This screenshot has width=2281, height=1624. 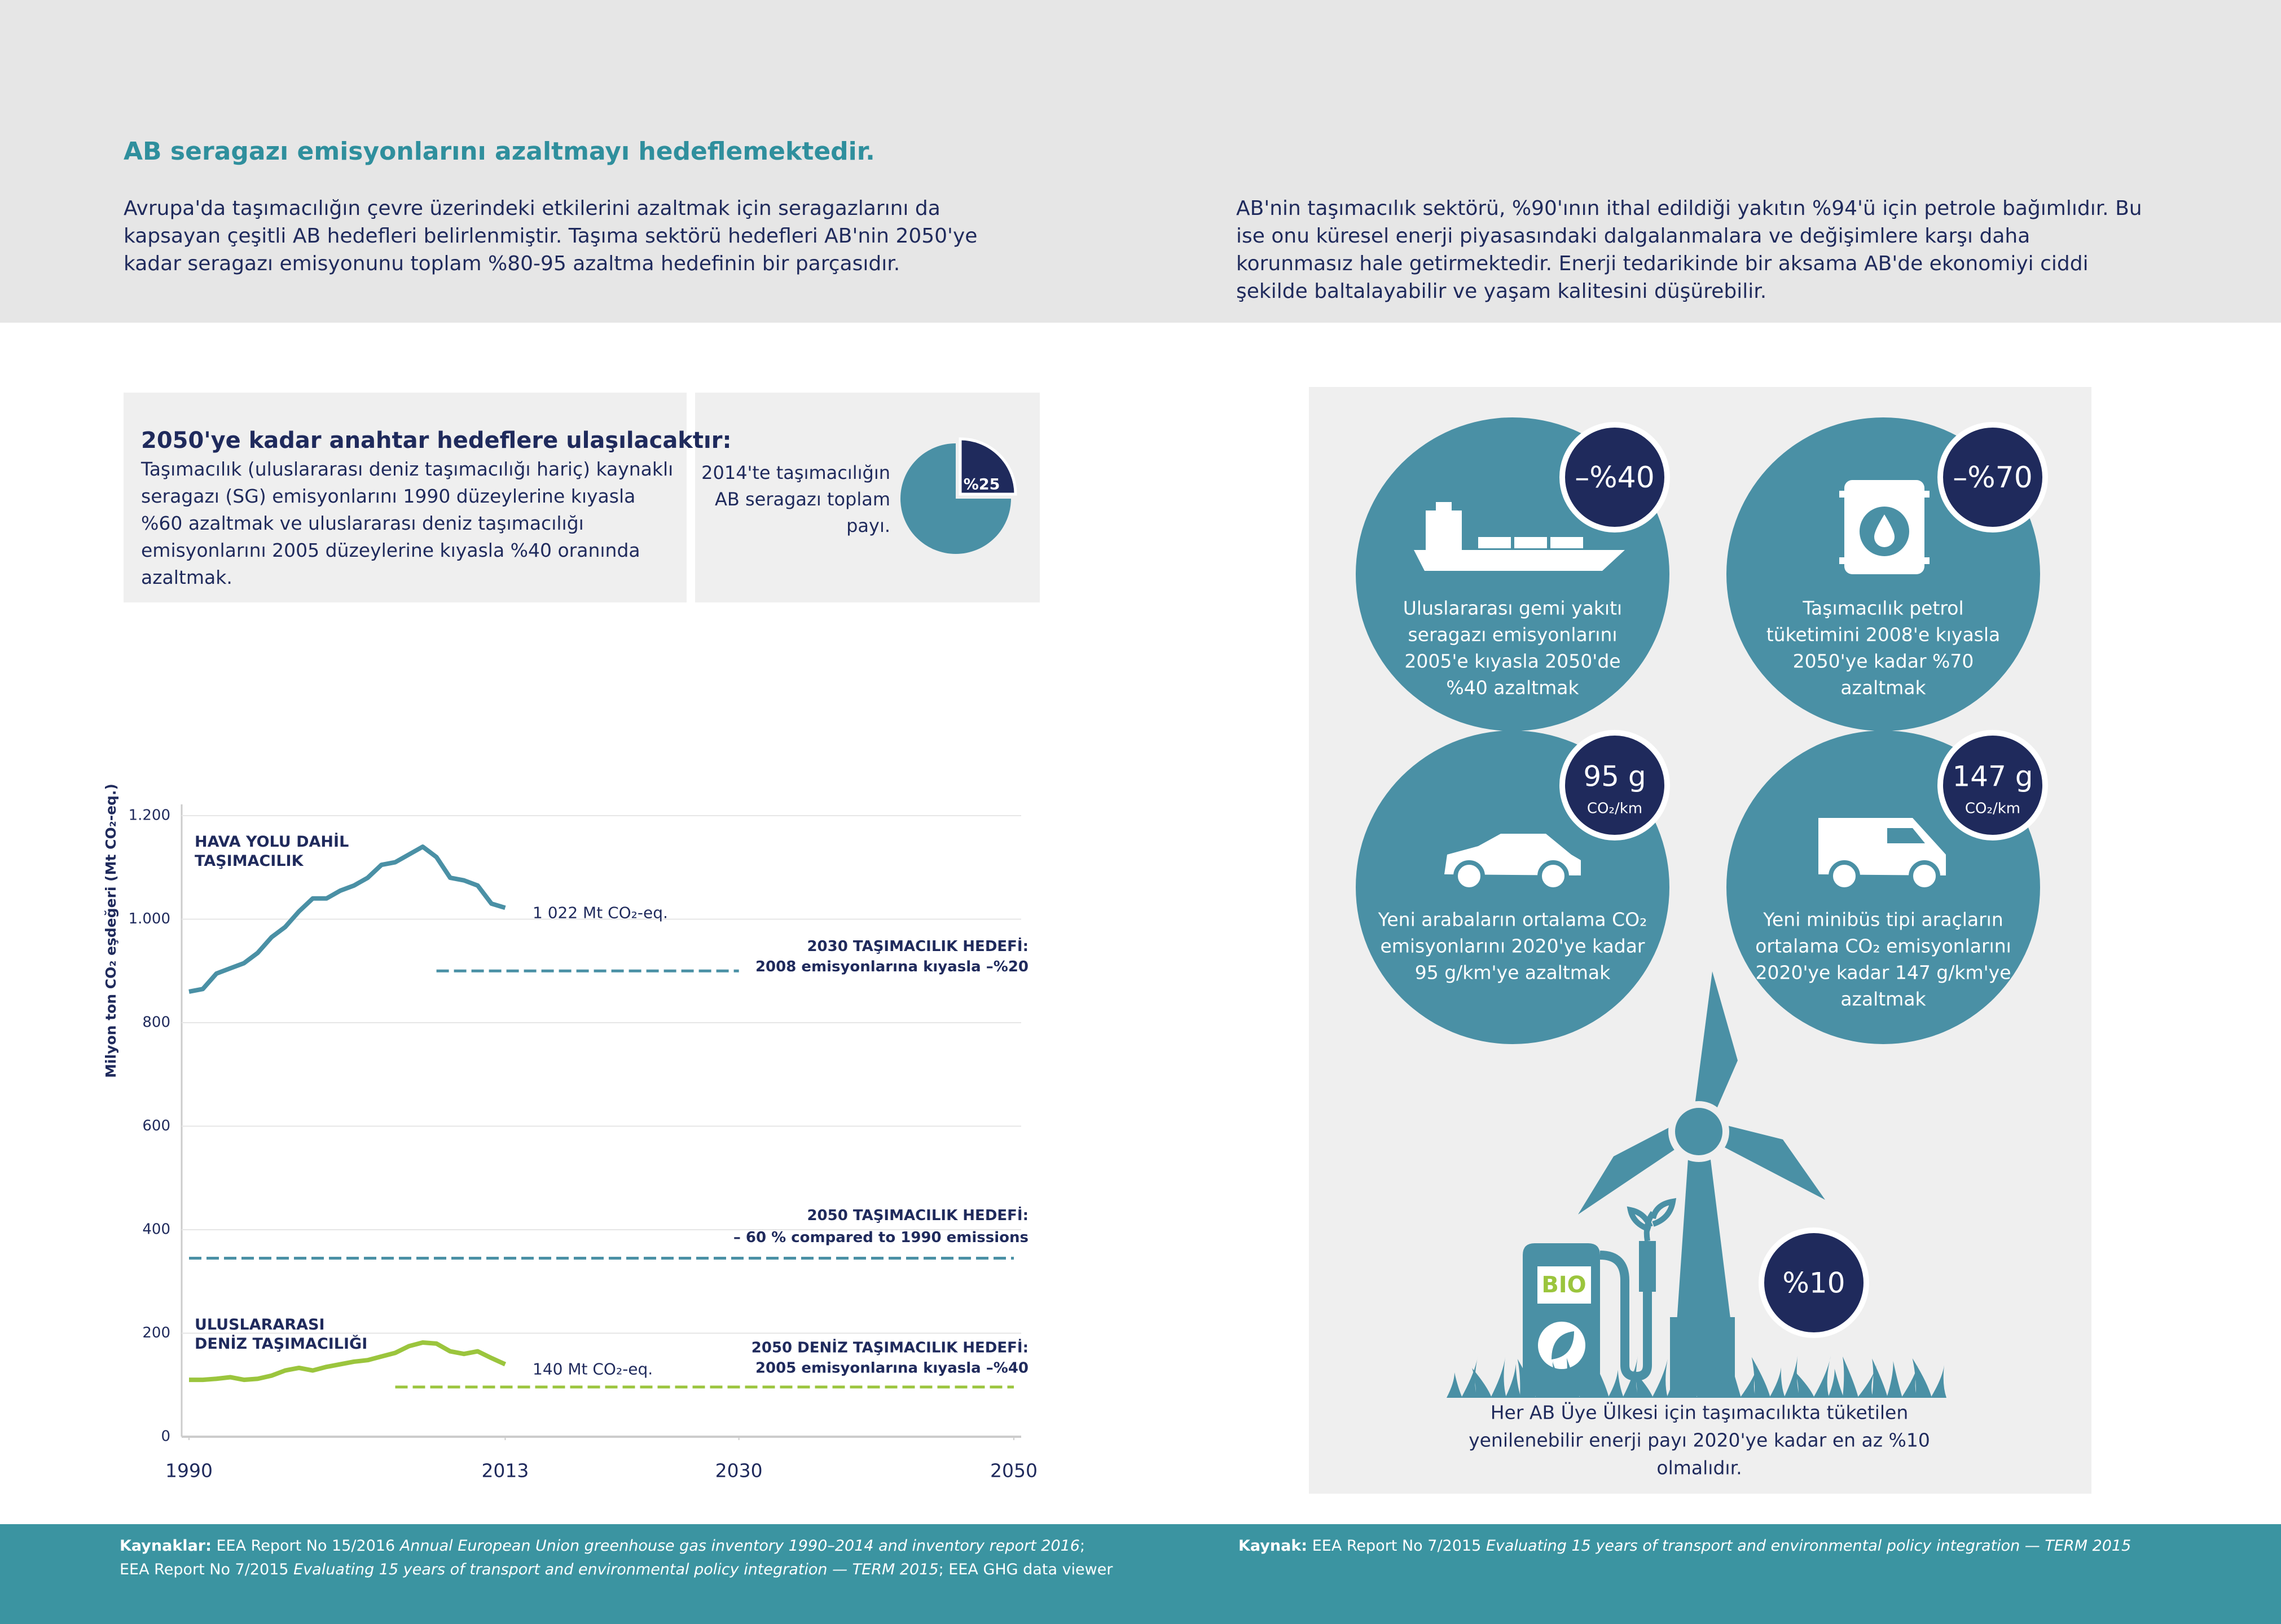 What do you see at coordinates (1512, 863) in the screenshot?
I see `car-icon` at bounding box center [1512, 863].